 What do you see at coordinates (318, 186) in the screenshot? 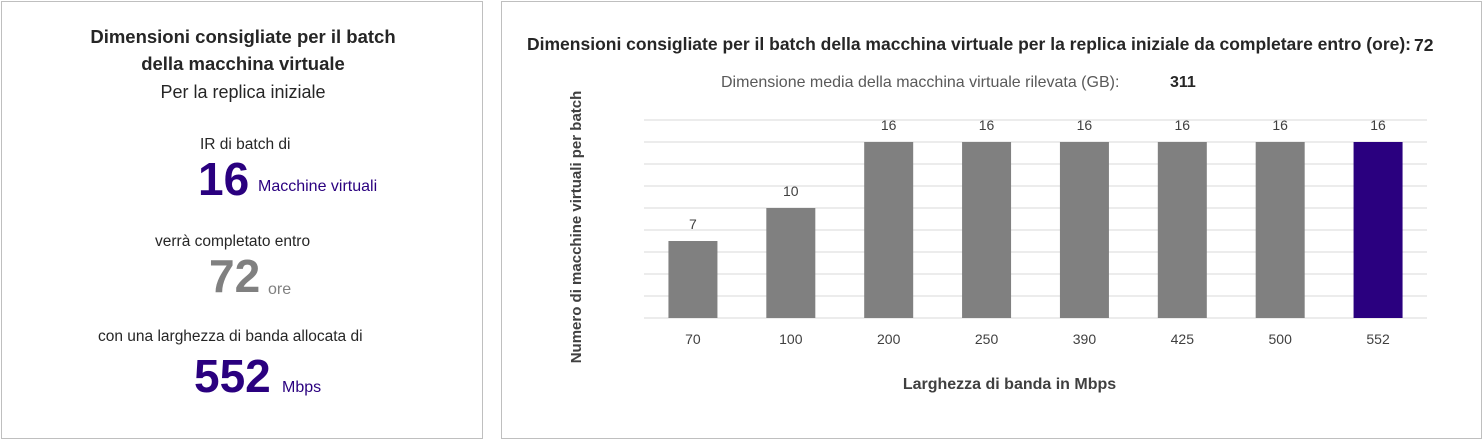
I see `batch-unit: Macchine virtuali` at bounding box center [318, 186].